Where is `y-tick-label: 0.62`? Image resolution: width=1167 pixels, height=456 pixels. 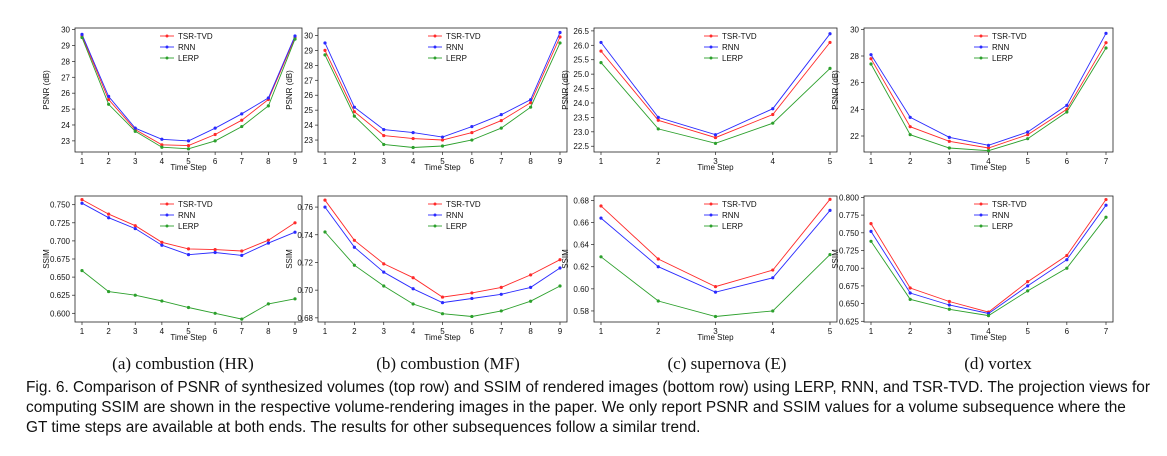
y-tick-label: 0.62 is located at coordinates (581, 267).